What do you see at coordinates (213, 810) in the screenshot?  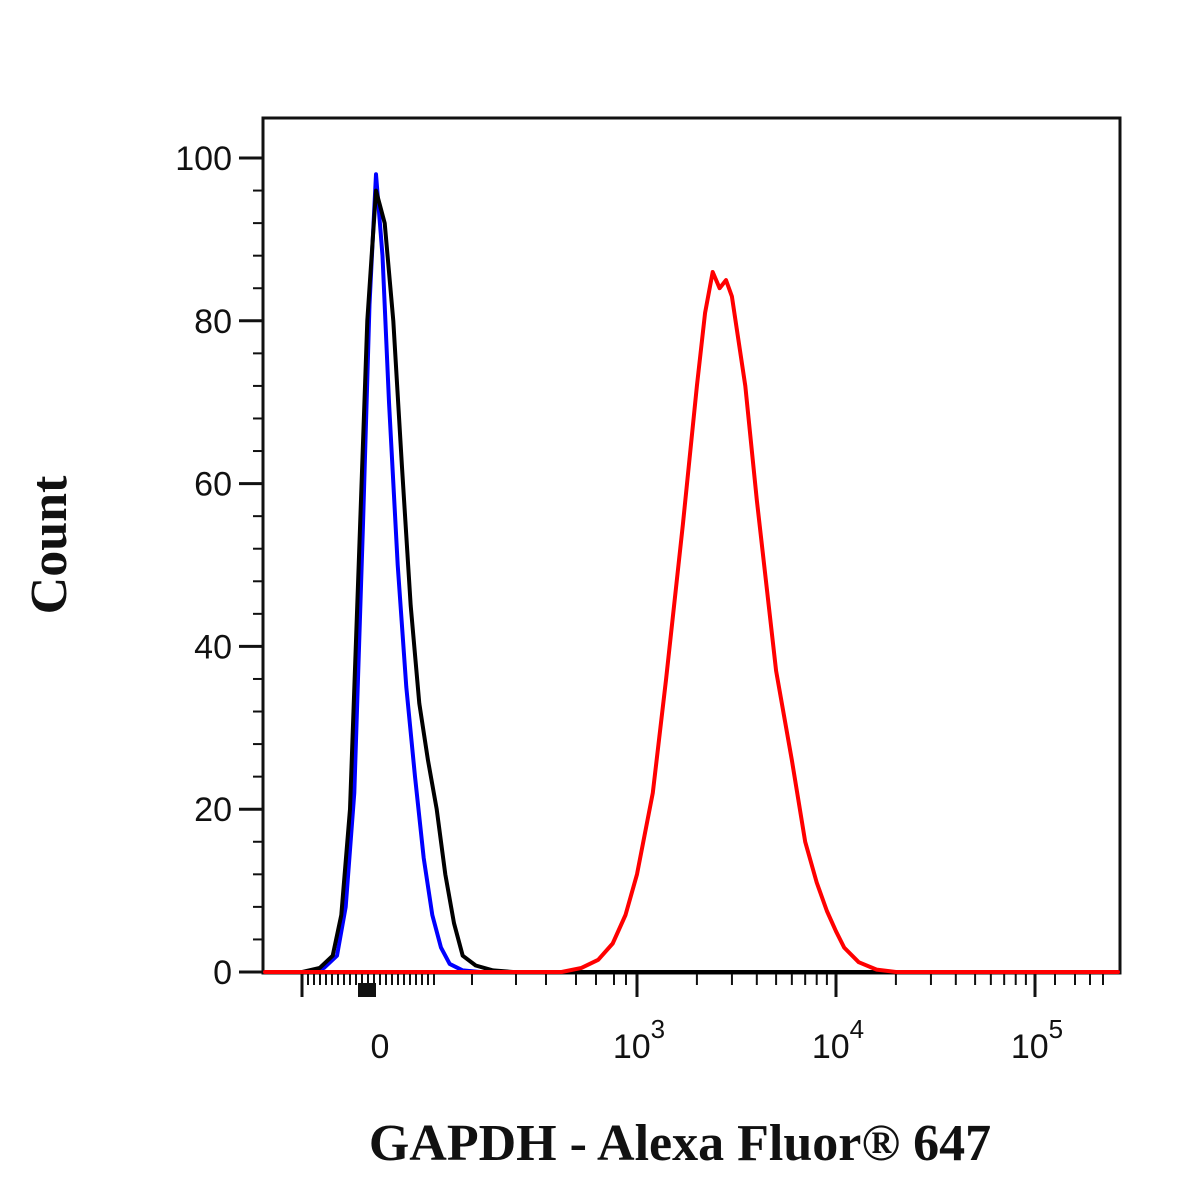 I see `y-tick-label: 20` at bounding box center [213, 810].